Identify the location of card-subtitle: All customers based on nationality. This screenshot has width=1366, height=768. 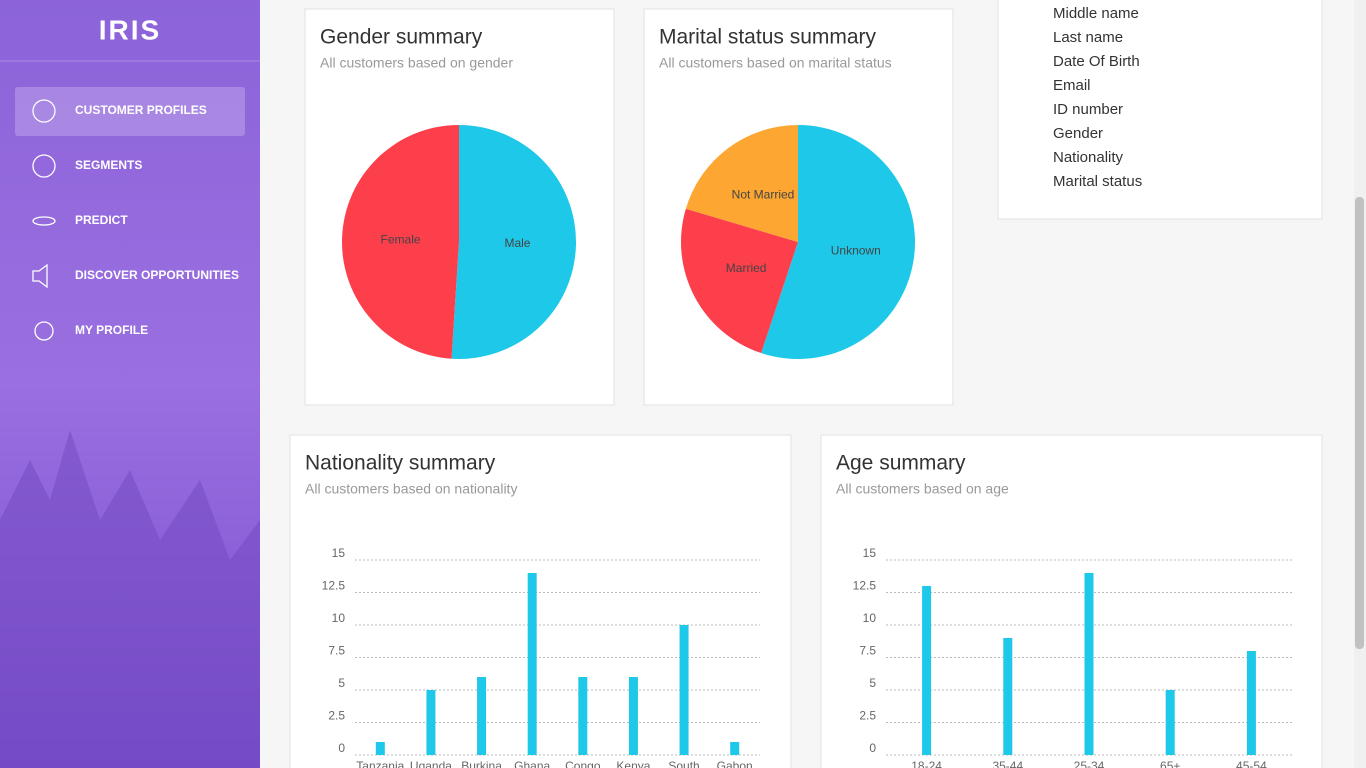
(411, 489).